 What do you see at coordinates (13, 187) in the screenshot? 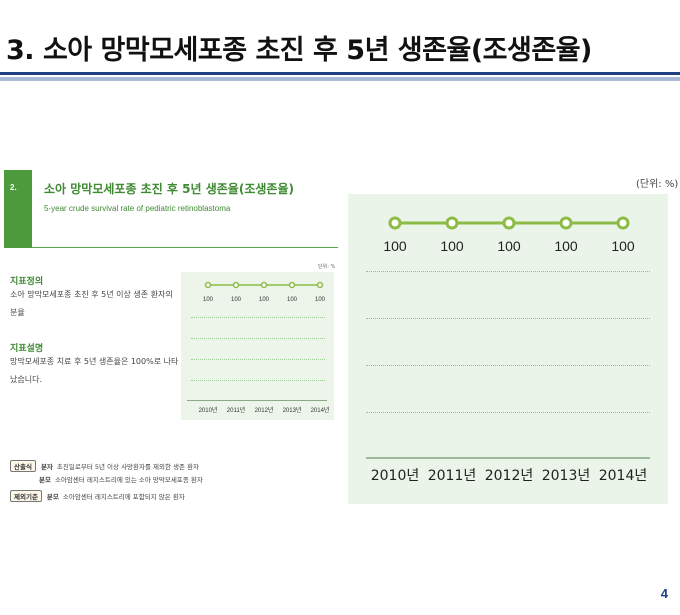
I see `section-number: 2.` at bounding box center [13, 187].